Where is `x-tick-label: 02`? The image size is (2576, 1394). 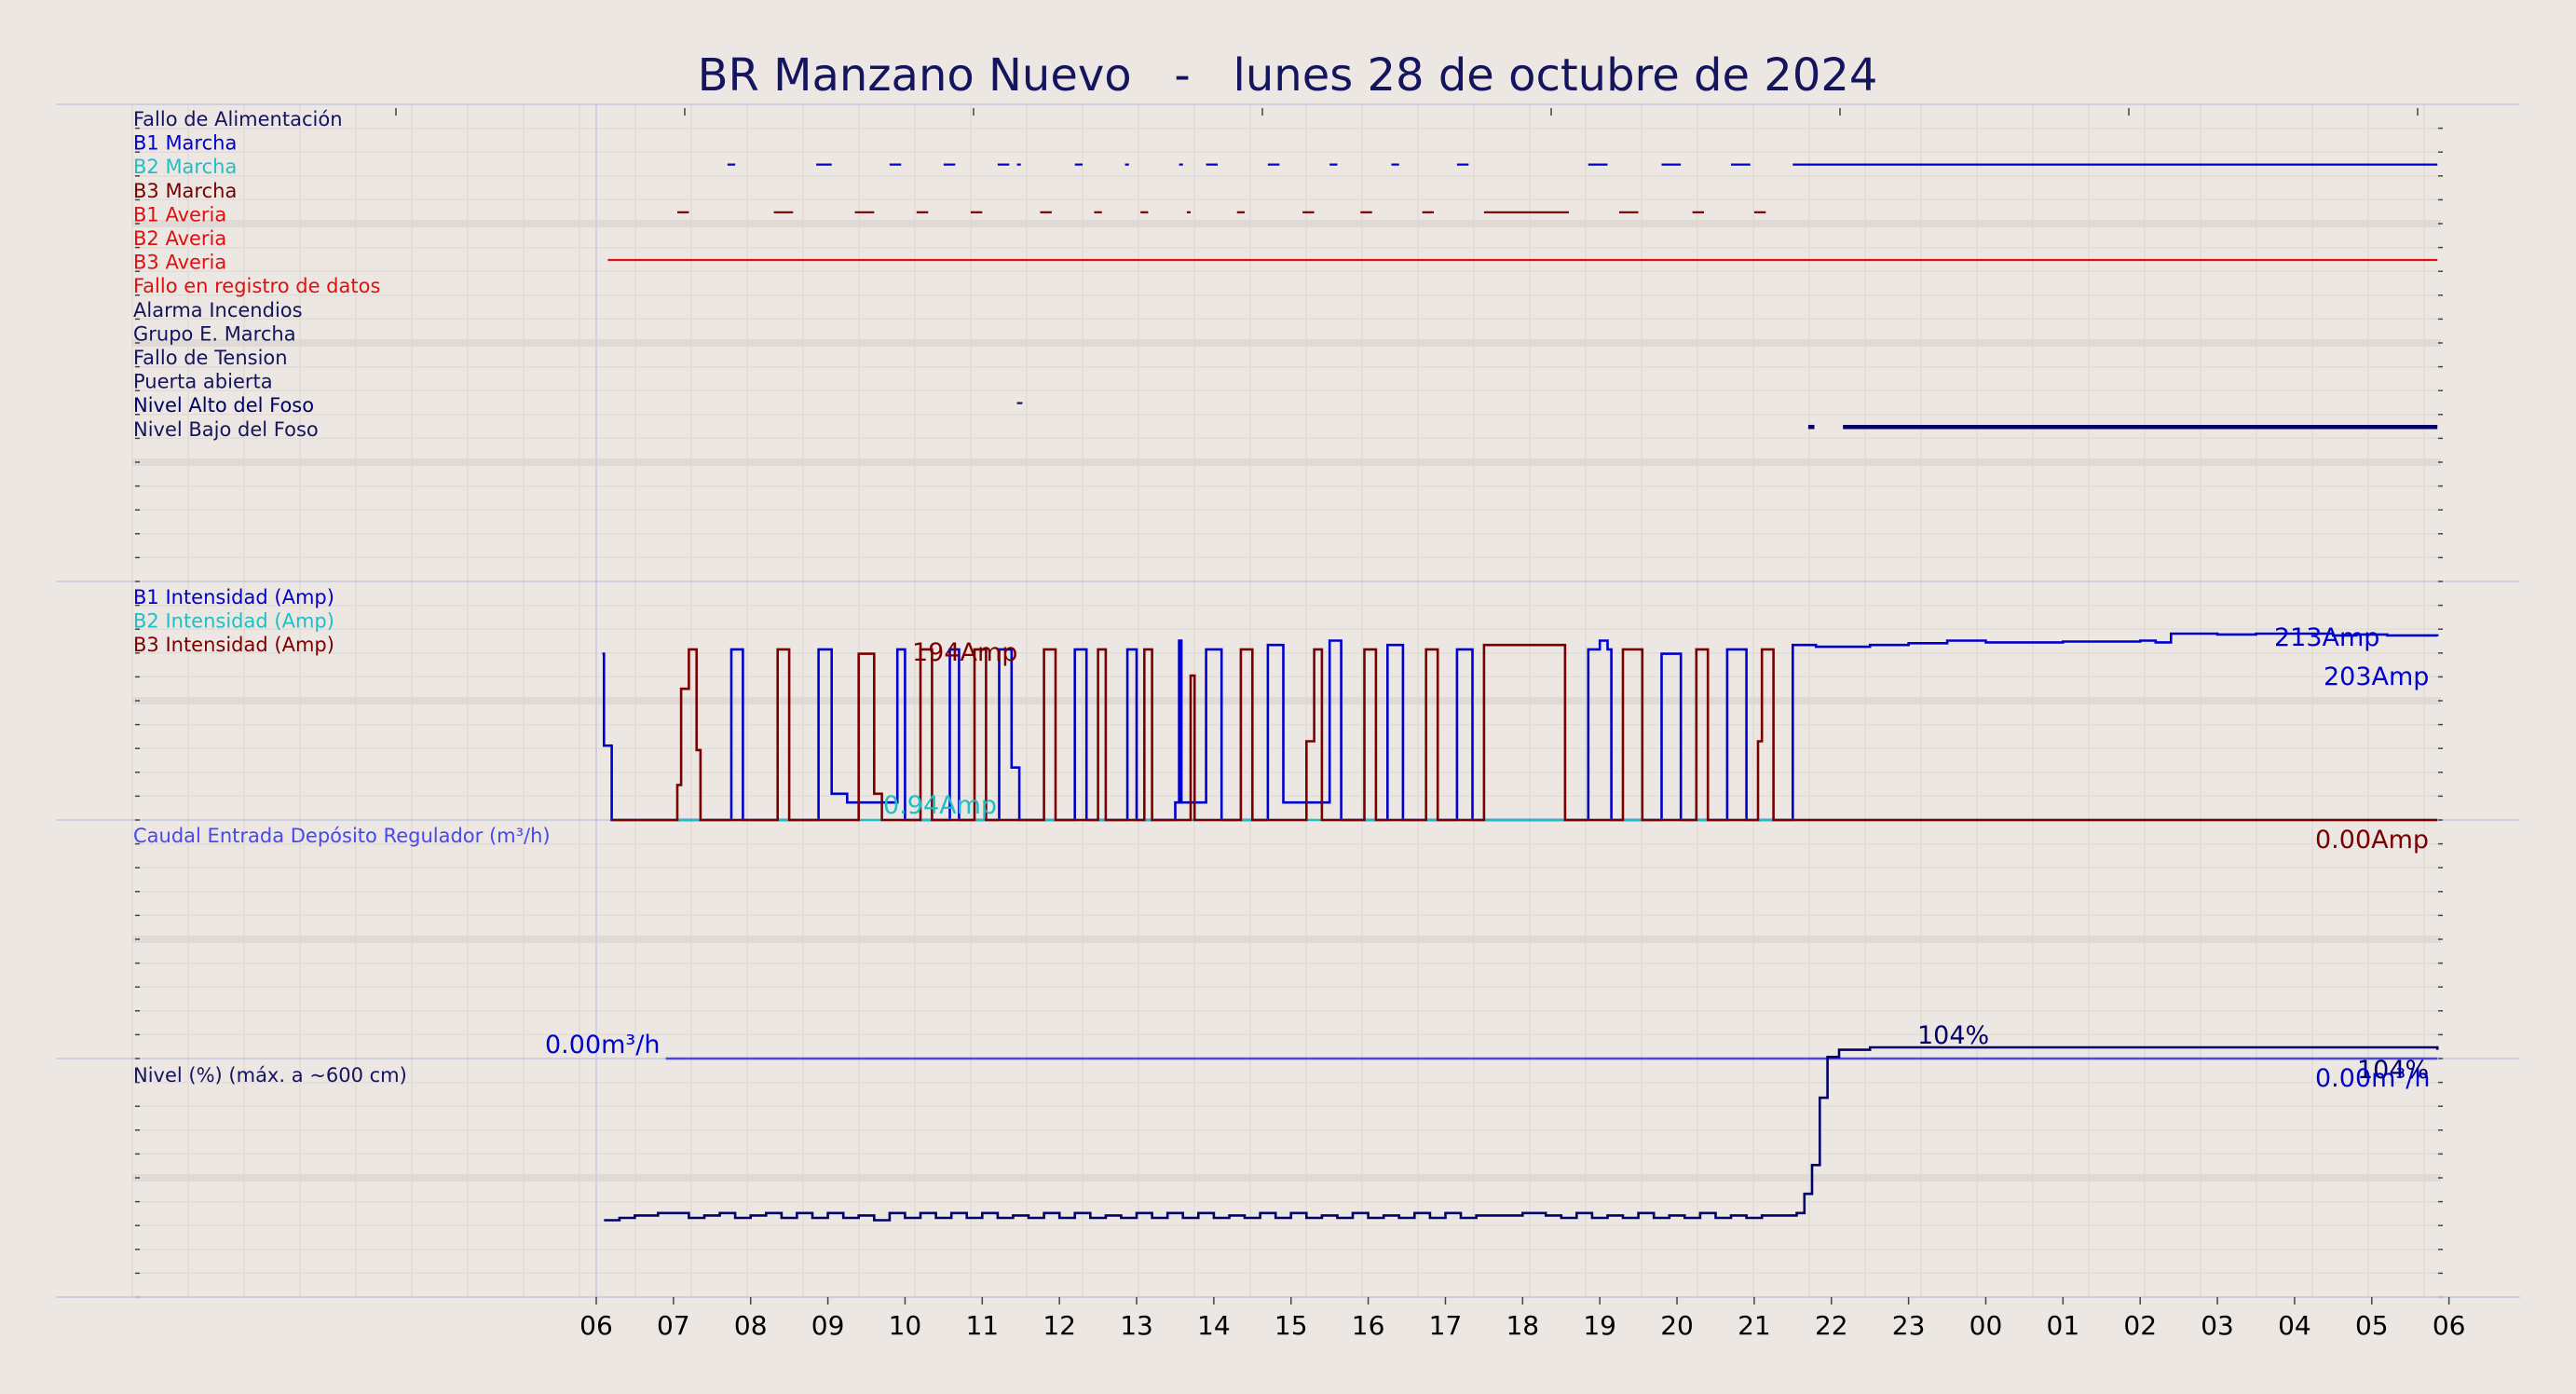
x-tick-label: 02 is located at coordinates (2140, 1325).